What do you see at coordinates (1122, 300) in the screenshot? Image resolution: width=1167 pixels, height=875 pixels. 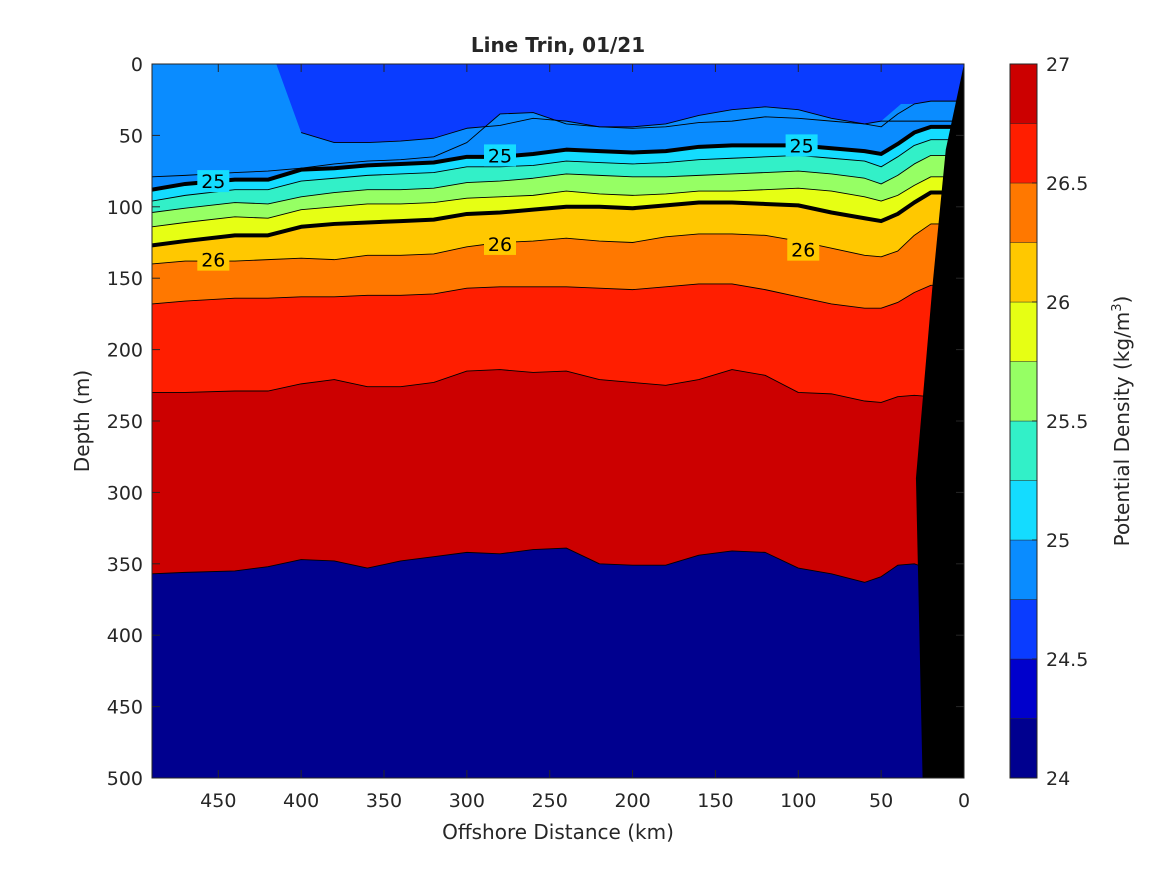 I see `colorbar-label-end: )` at bounding box center [1122, 300].